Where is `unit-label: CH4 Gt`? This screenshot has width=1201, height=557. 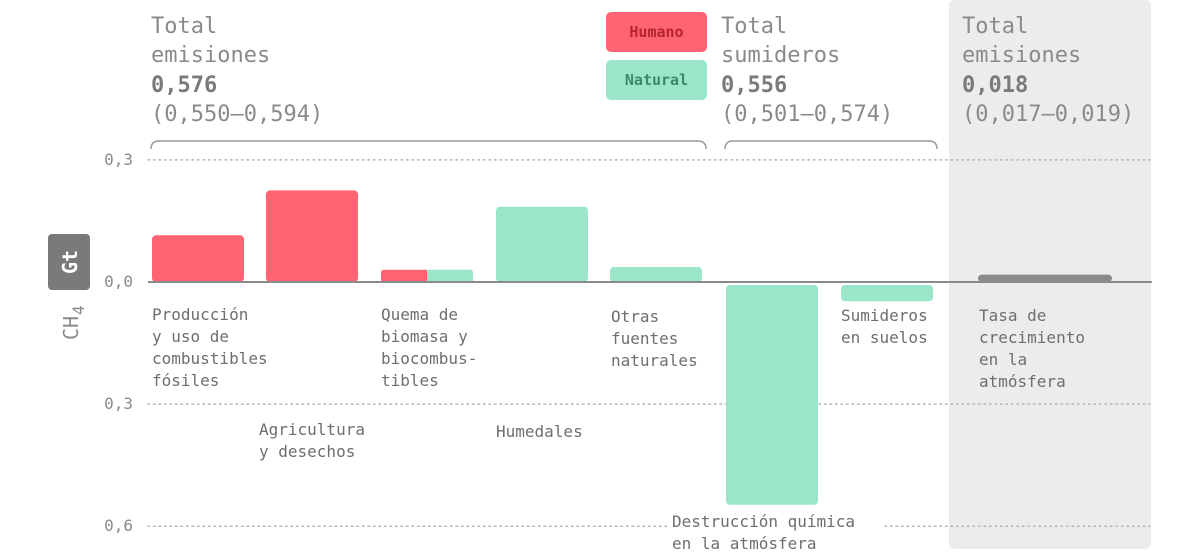
unit-label: CH4 Gt is located at coordinates (69, 287).